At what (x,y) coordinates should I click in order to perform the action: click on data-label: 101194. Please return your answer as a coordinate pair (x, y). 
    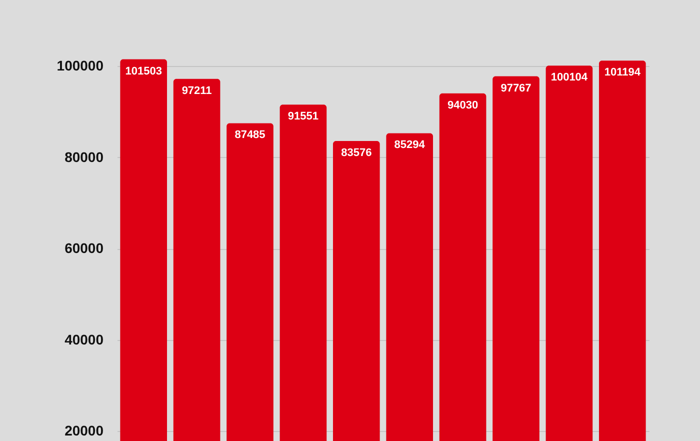
    Looking at the image, I should click on (623, 72).